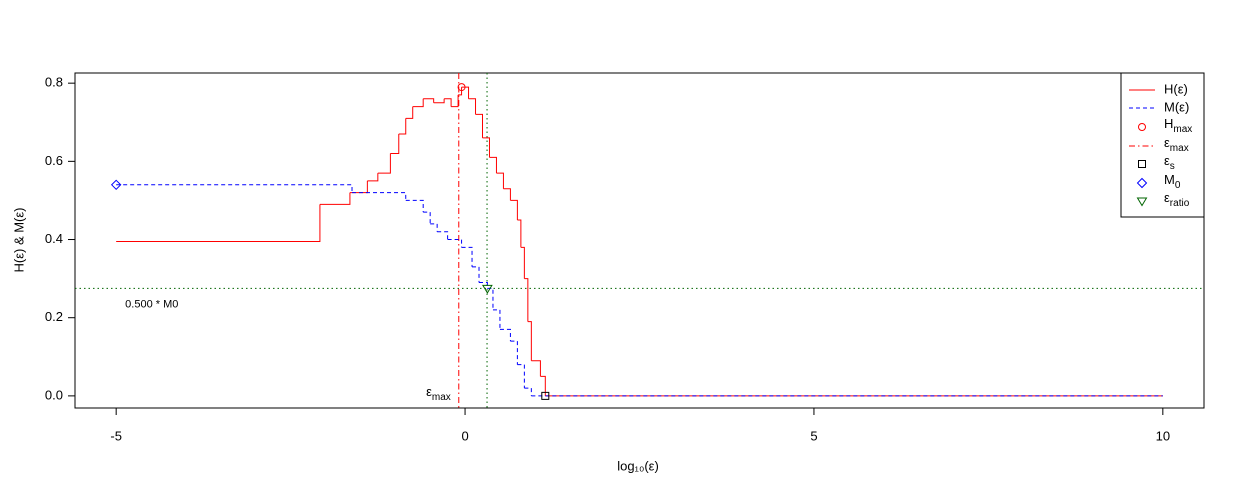  I want to click on x-axis-label: log₁₀(ε), so click(638, 465).